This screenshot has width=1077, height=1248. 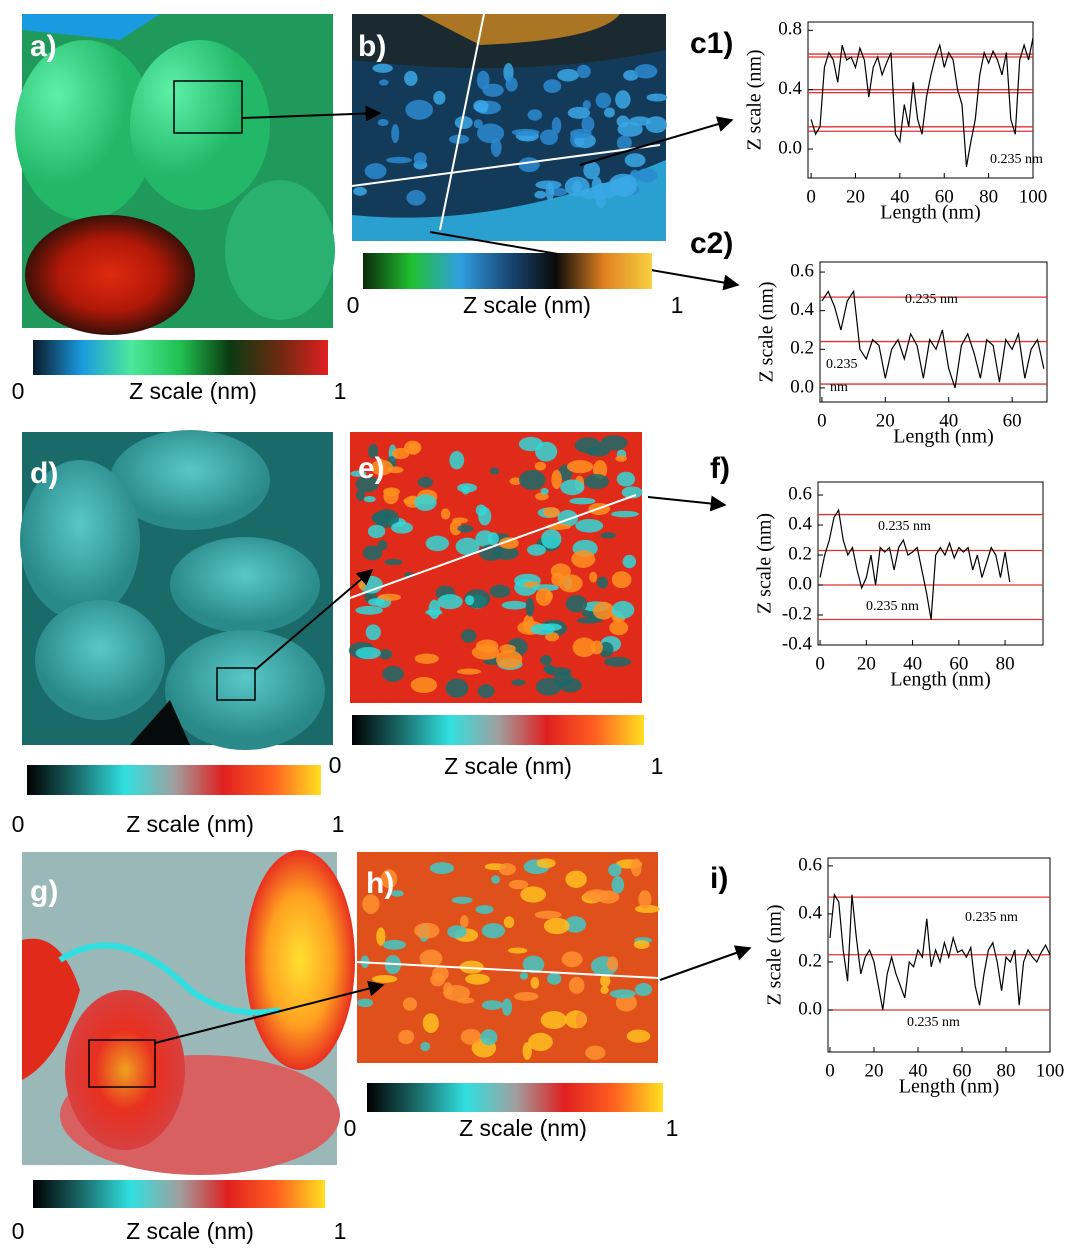 What do you see at coordinates (933, 339) in the screenshot?
I see `profile-trace` at bounding box center [933, 339].